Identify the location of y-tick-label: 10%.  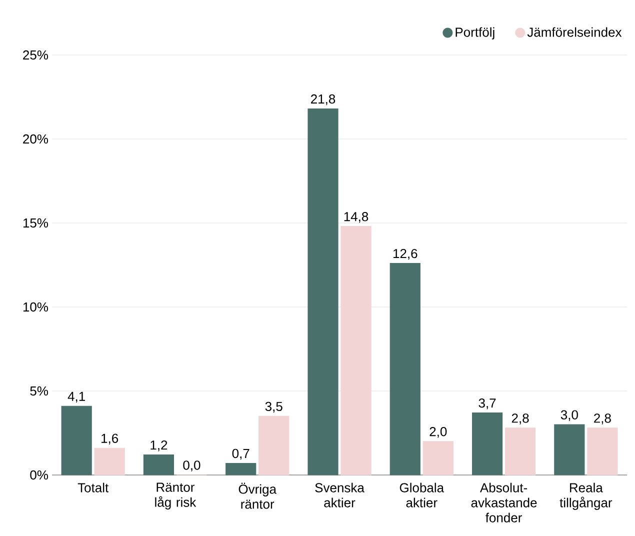
(35, 307).